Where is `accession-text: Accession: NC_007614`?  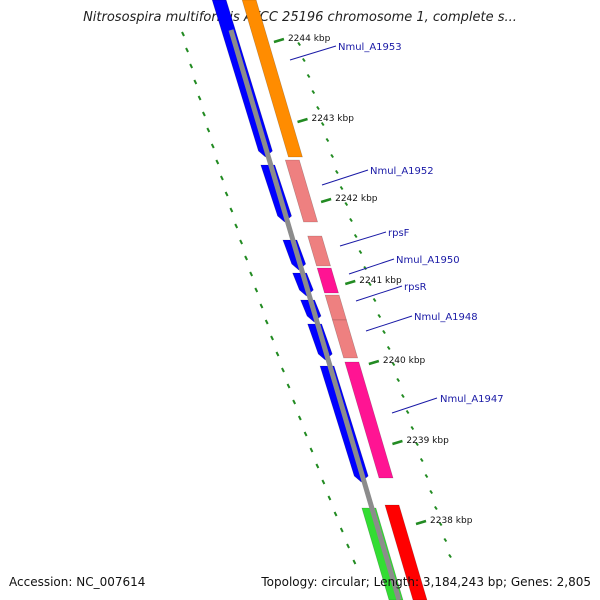
accession-text: Accession: NC_007614 is located at coordinates (77, 582).